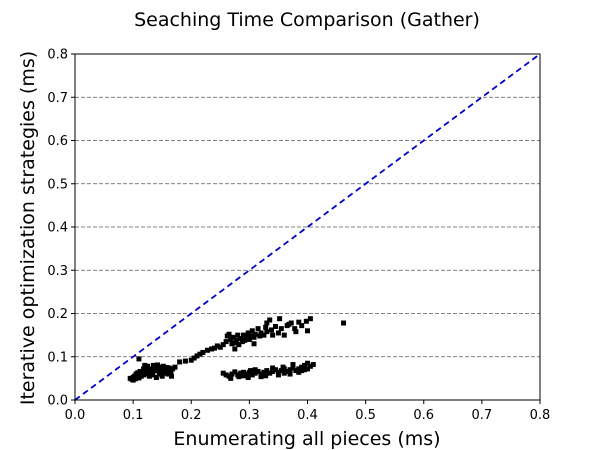 Image resolution: width=600 pixels, height=450 pixels. Describe the element at coordinates (57, 357) in the screenshot. I see `y-tick-label: 0.1` at that location.